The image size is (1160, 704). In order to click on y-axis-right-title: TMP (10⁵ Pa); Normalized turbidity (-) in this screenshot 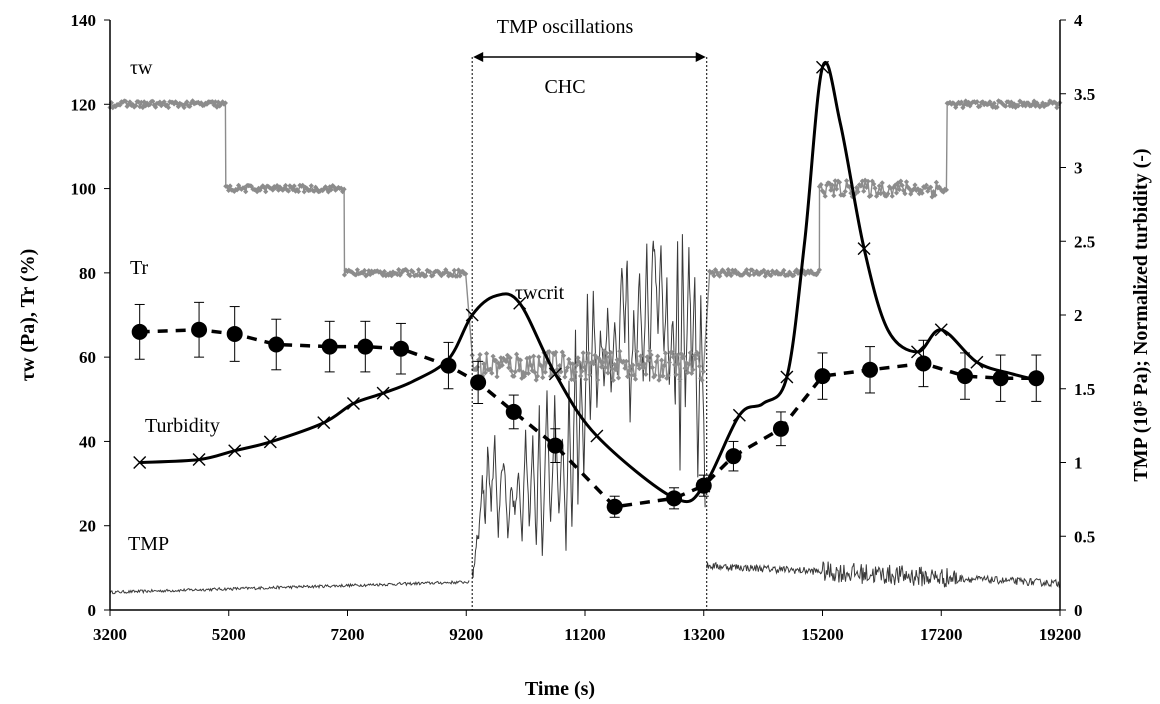, I will do `click(1141, 314)`.